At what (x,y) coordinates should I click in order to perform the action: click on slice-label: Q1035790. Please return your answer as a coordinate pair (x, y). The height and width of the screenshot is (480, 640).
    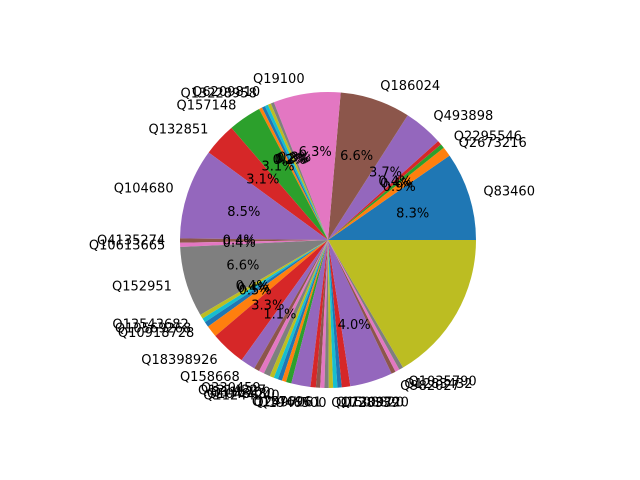
    Looking at the image, I should click on (443, 382).